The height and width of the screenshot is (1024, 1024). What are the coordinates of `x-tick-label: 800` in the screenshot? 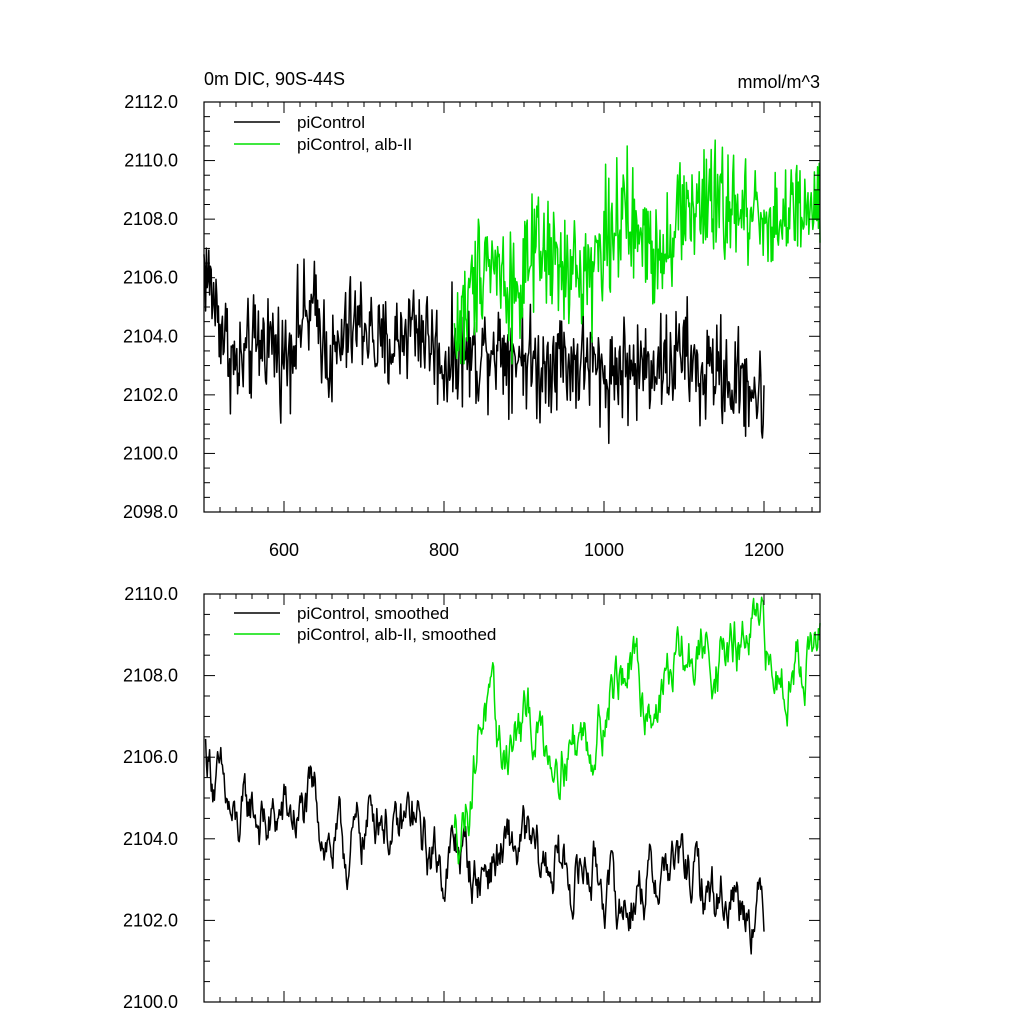 It's located at (444, 550).